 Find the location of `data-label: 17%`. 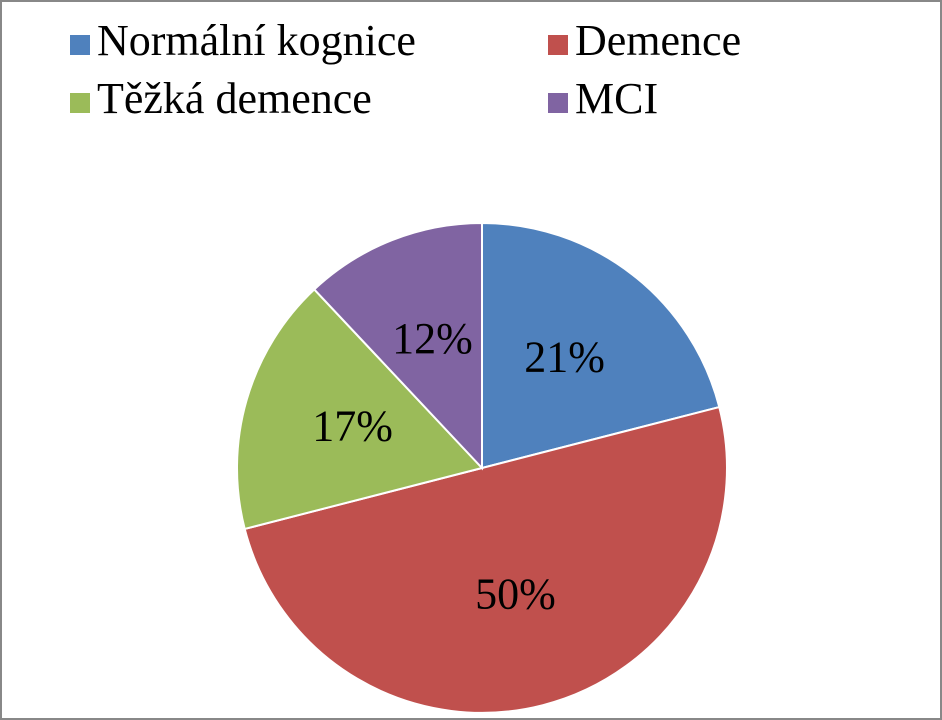

data-label: 17% is located at coordinates (352, 425).